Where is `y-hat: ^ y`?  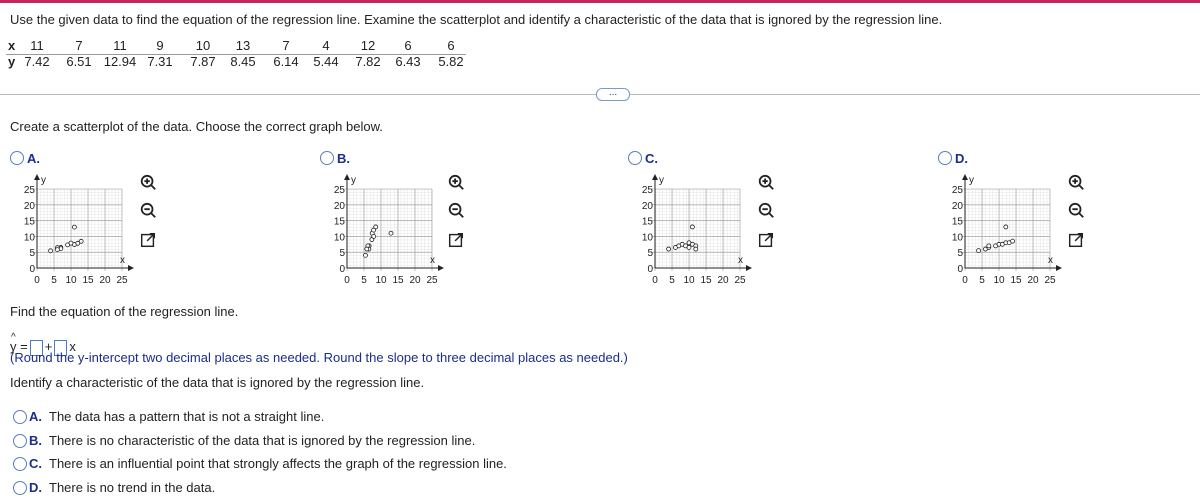 y-hat: ^ y is located at coordinates (13, 343).